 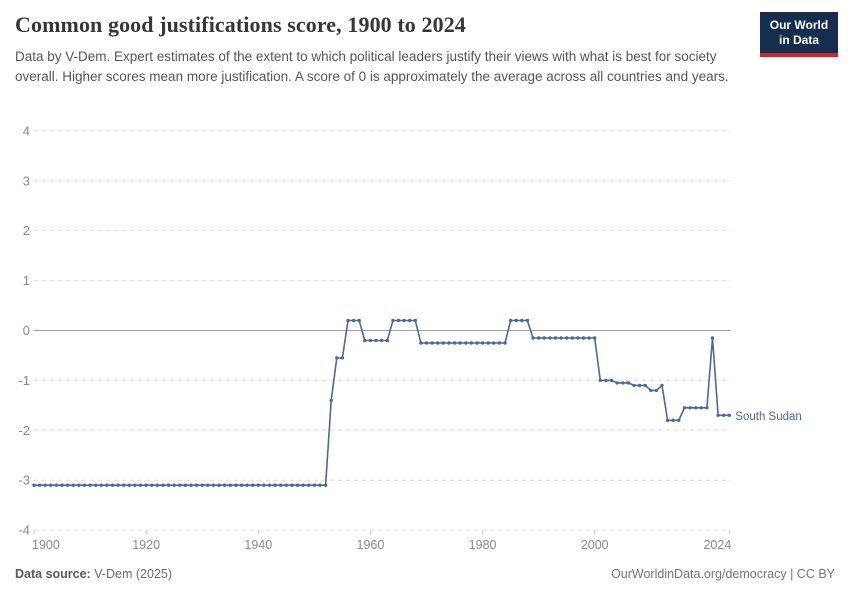 I want to click on data-source-value: V-Dem (2025), so click(x=131, y=574).